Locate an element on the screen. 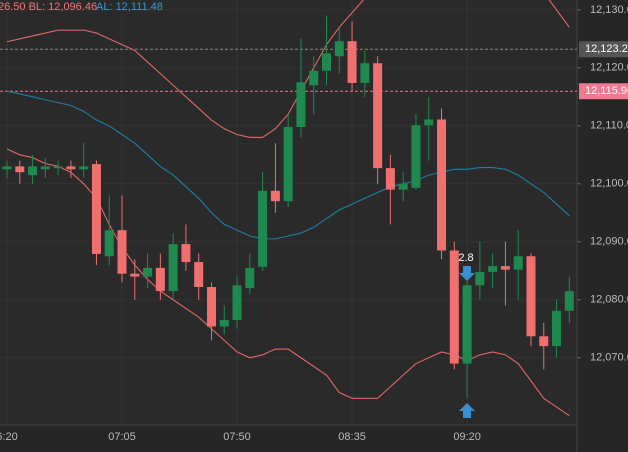  y-tick-label: 12,090.0 is located at coordinates (609, 242).